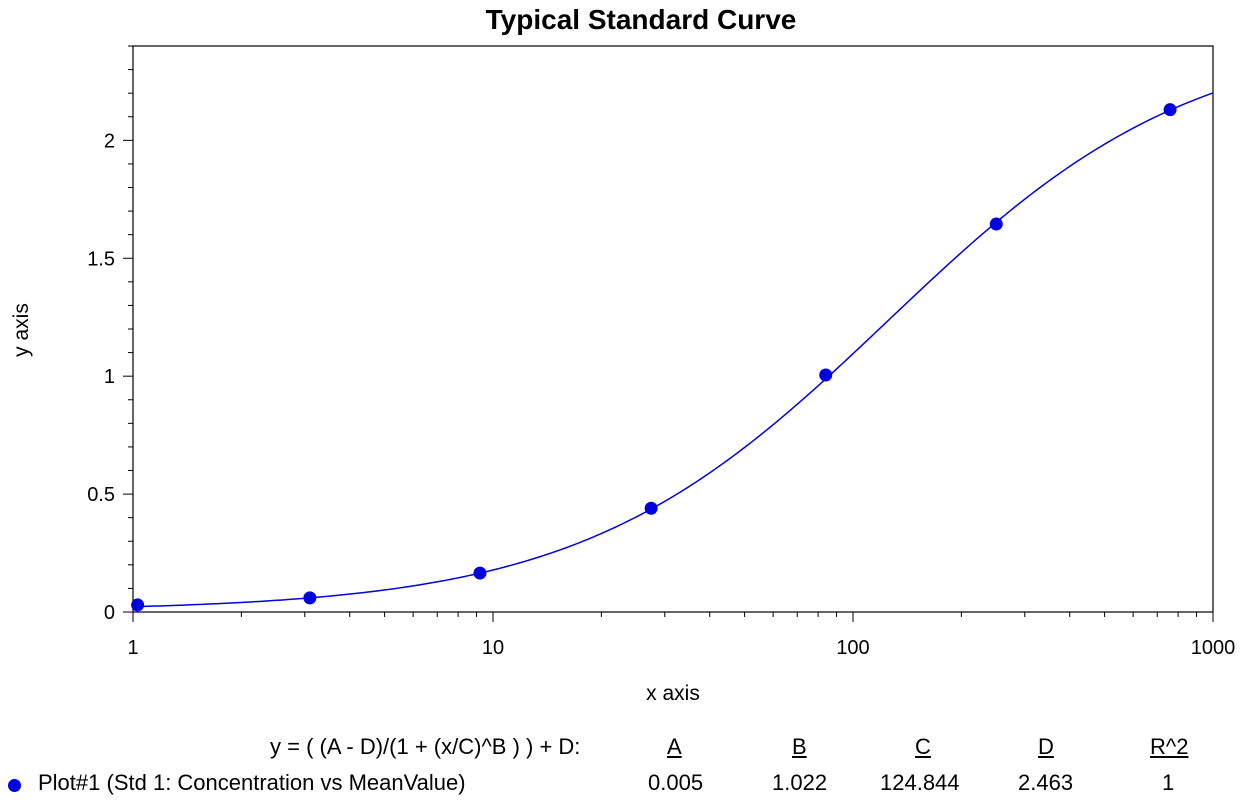 This screenshot has height=810, width=1250. I want to click on x-tick-label: 10, so click(493, 648).